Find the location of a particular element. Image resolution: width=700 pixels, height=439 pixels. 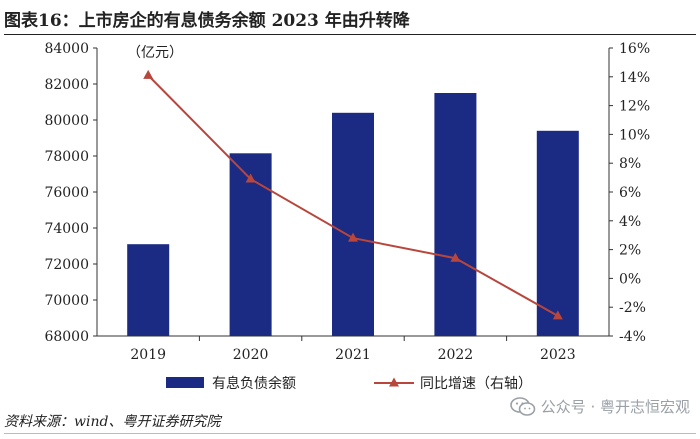

watermark: 公众号 · 粤开志恒宏观 is located at coordinates (599, 406).